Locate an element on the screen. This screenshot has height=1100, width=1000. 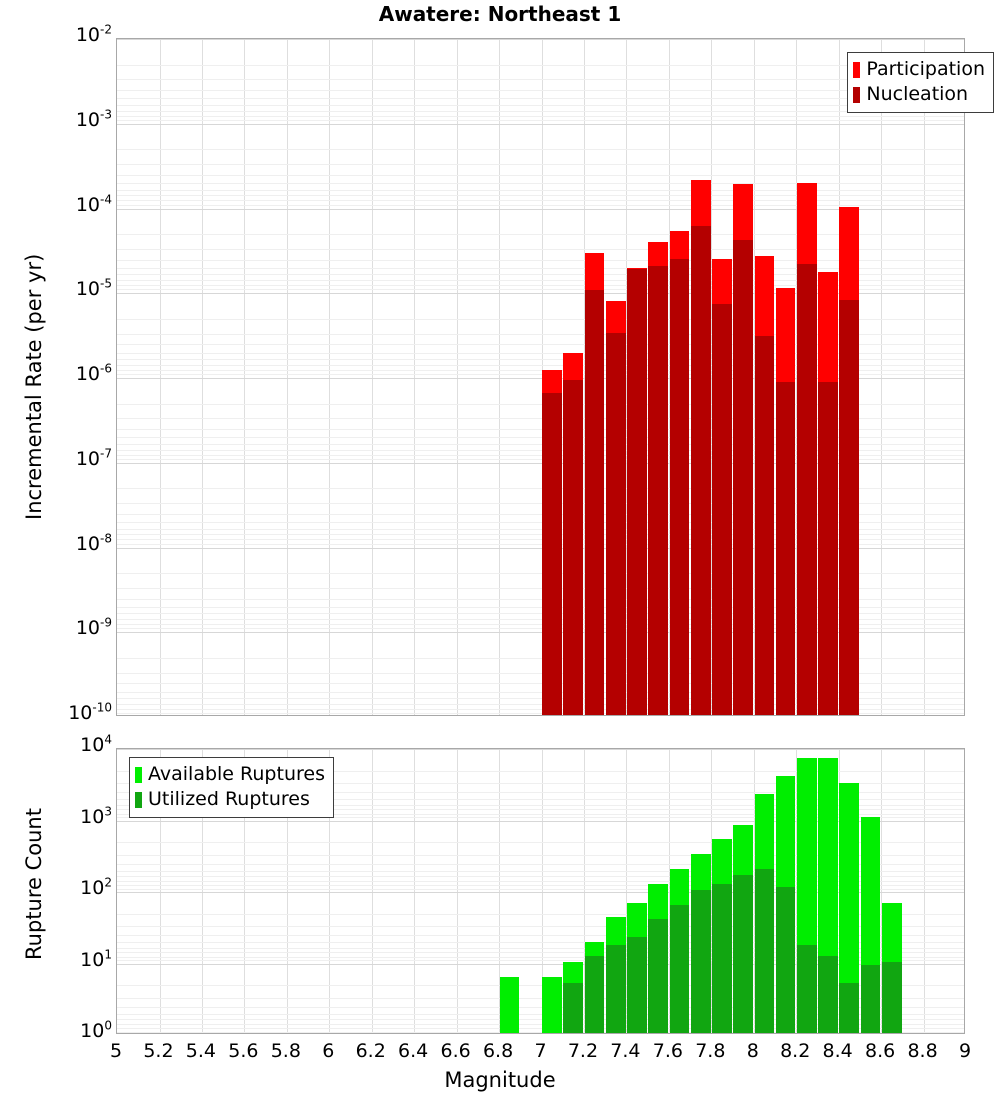
legend-top: Participation Nucleation is located at coordinates (920, 82).